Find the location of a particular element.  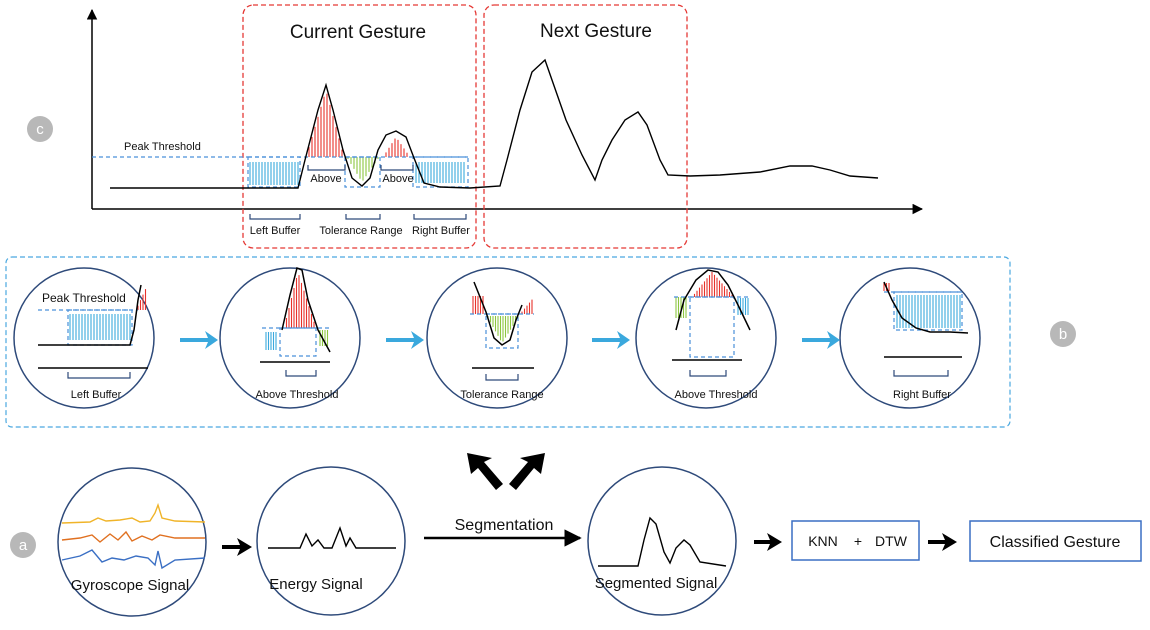

classified-box is located at coordinates (1055, 541).